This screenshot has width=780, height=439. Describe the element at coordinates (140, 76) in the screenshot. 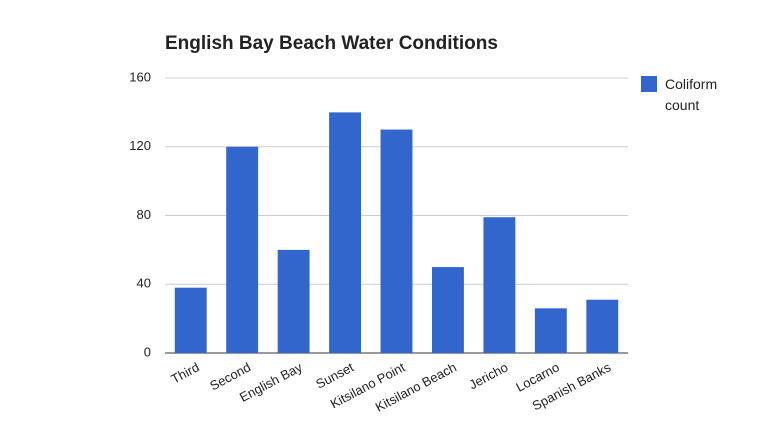

I see `y-tick-label: 160` at that location.